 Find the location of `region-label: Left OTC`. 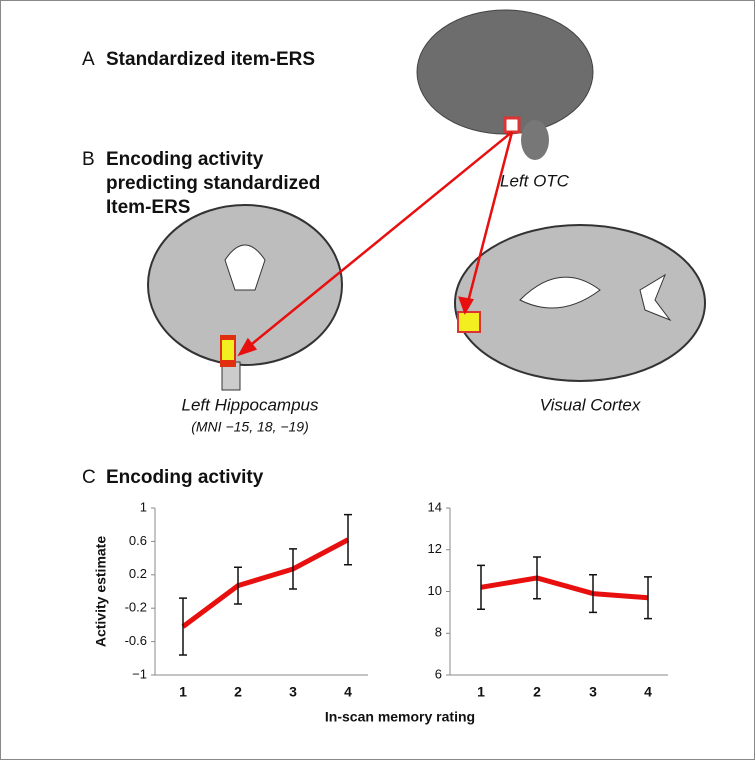

region-label: Left OTC is located at coordinates (535, 180).